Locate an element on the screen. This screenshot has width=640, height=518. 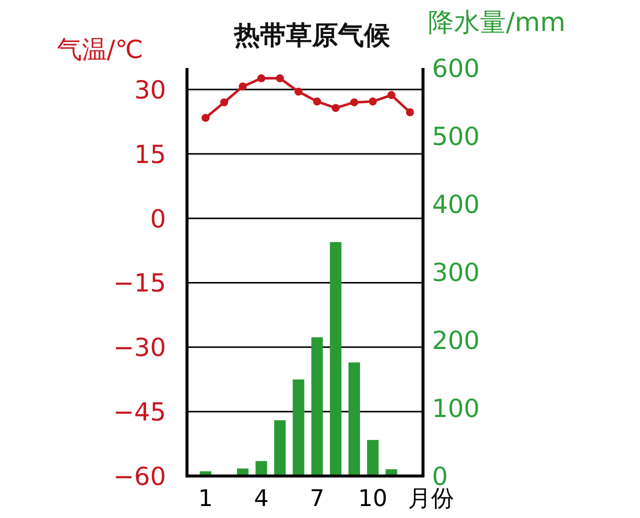
y-tick-label: −30 is located at coordinates (139, 347).